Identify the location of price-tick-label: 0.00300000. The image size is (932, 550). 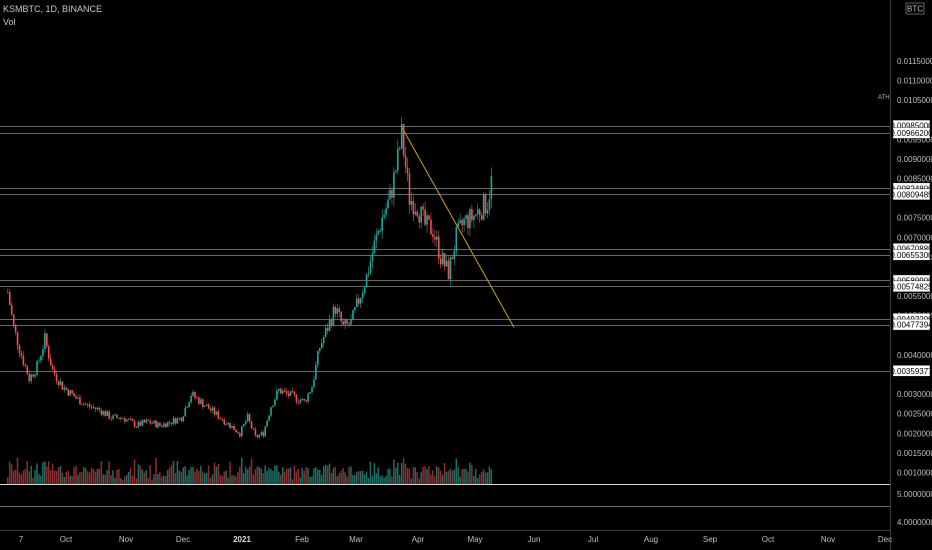
(914, 394).